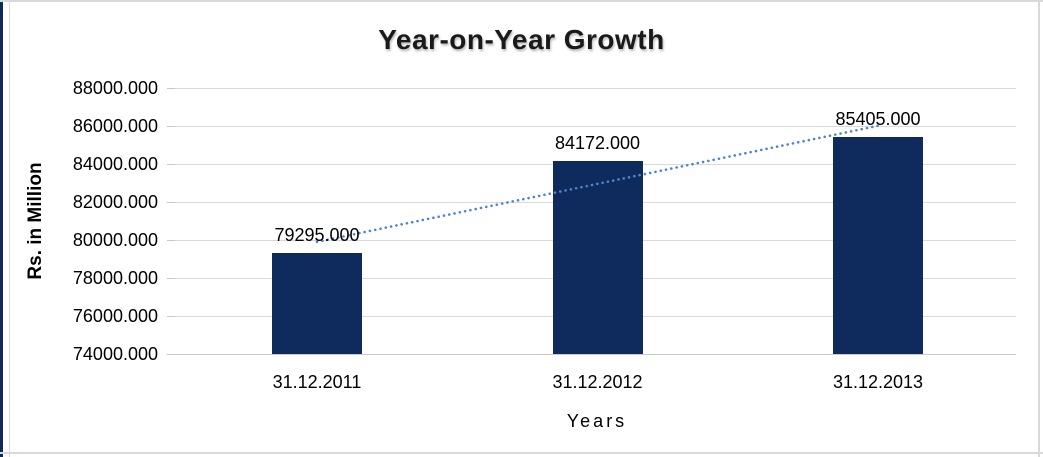 The height and width of the screenshot is (457, 1043). What do you see at coordinates (115, 202) in the screenshot?
I see `y-tick-label: 82000.000` at bounding box center [115, 202].